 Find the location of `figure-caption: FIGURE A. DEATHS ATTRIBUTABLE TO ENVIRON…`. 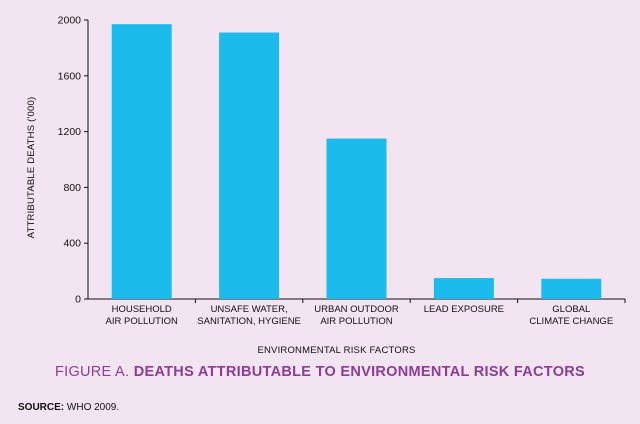

figure-caption: FIGURE A. DEATHS ATTRIBUTABLE TO ENVIRON… is located at coordinates (320, 372).